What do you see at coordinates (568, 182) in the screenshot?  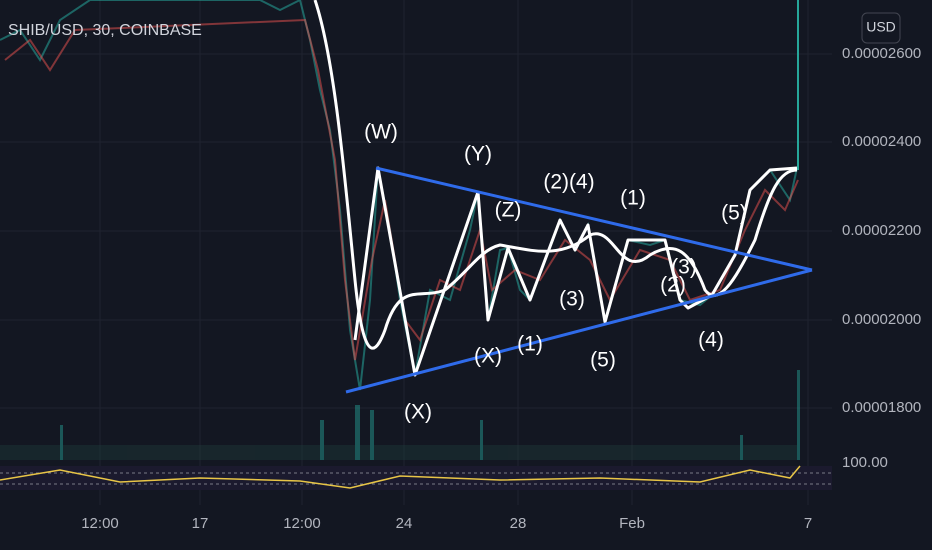 I see `wave-label: (2)(4)` at bounding box center [568, 182].